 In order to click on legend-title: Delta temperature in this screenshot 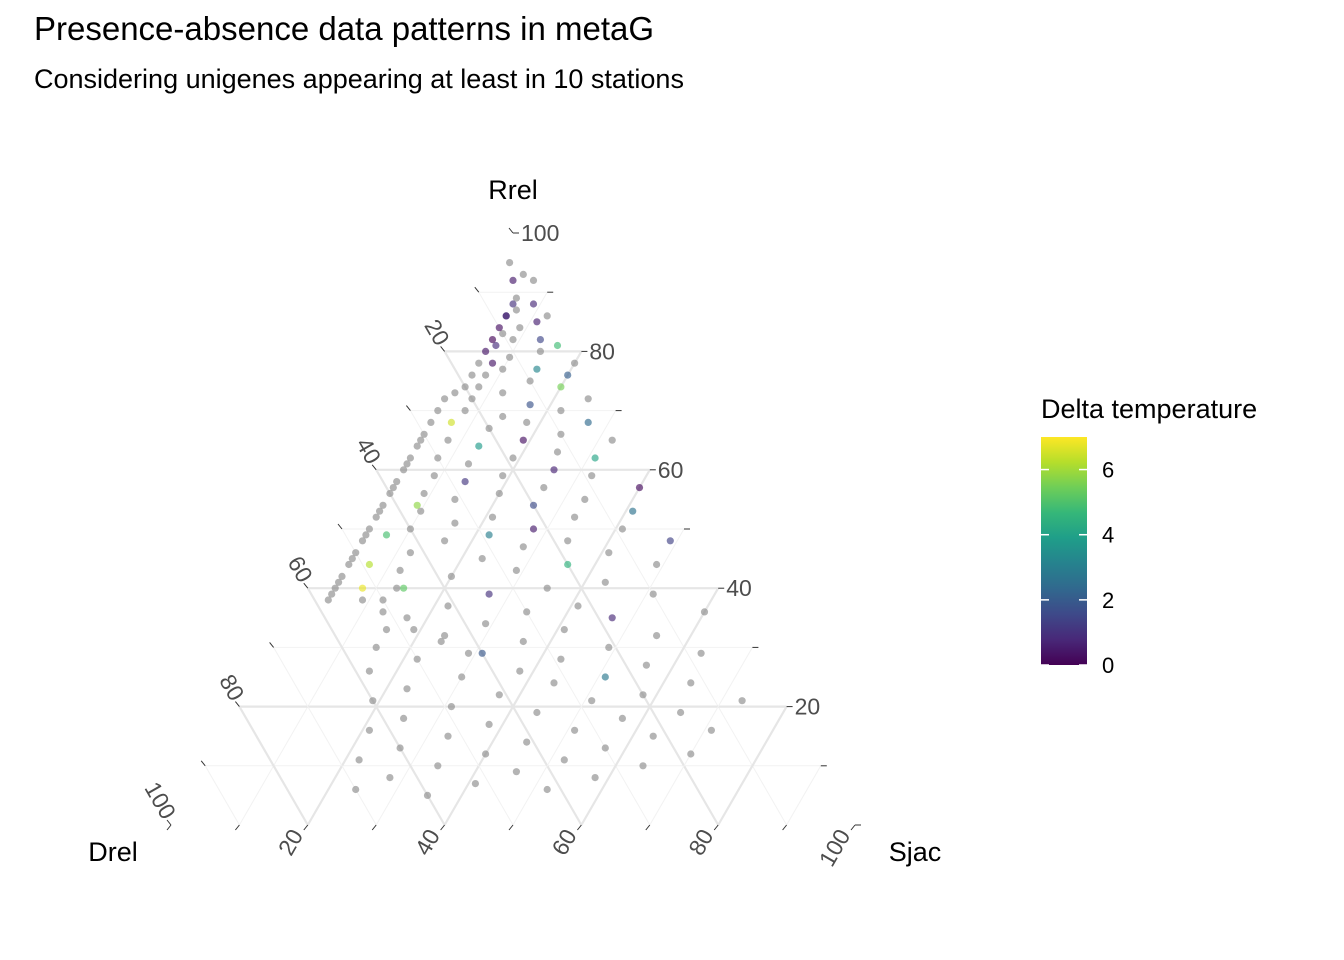, I will do `click(1149, 409)`.